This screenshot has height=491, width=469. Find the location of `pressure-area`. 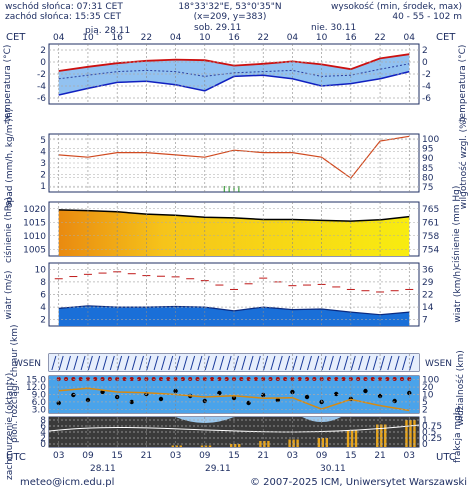

pressure-area is located at coordinates (234, 232).